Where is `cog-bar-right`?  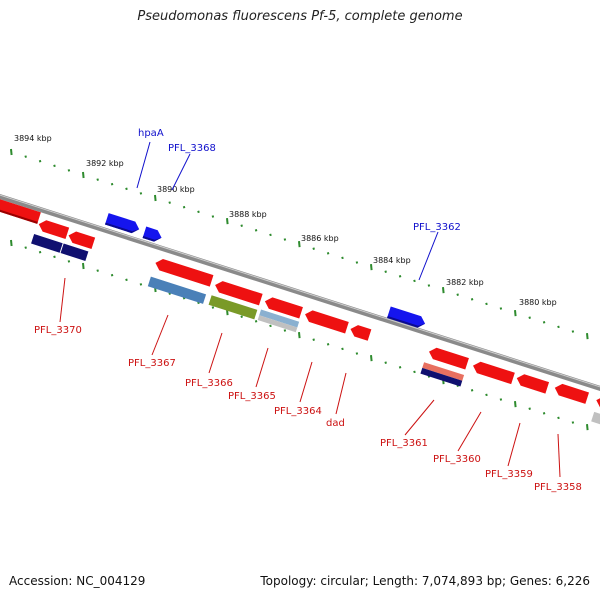 cog-bar-right is located at coordinates (595, 419).